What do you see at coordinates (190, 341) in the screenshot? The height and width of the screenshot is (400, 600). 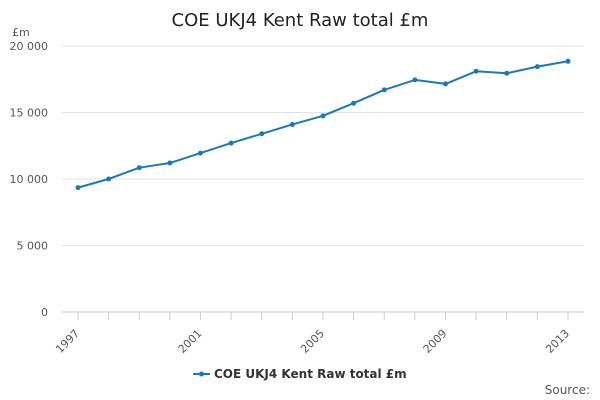 I see `x-tick-label: 2001` at bounding box center [190, 341].